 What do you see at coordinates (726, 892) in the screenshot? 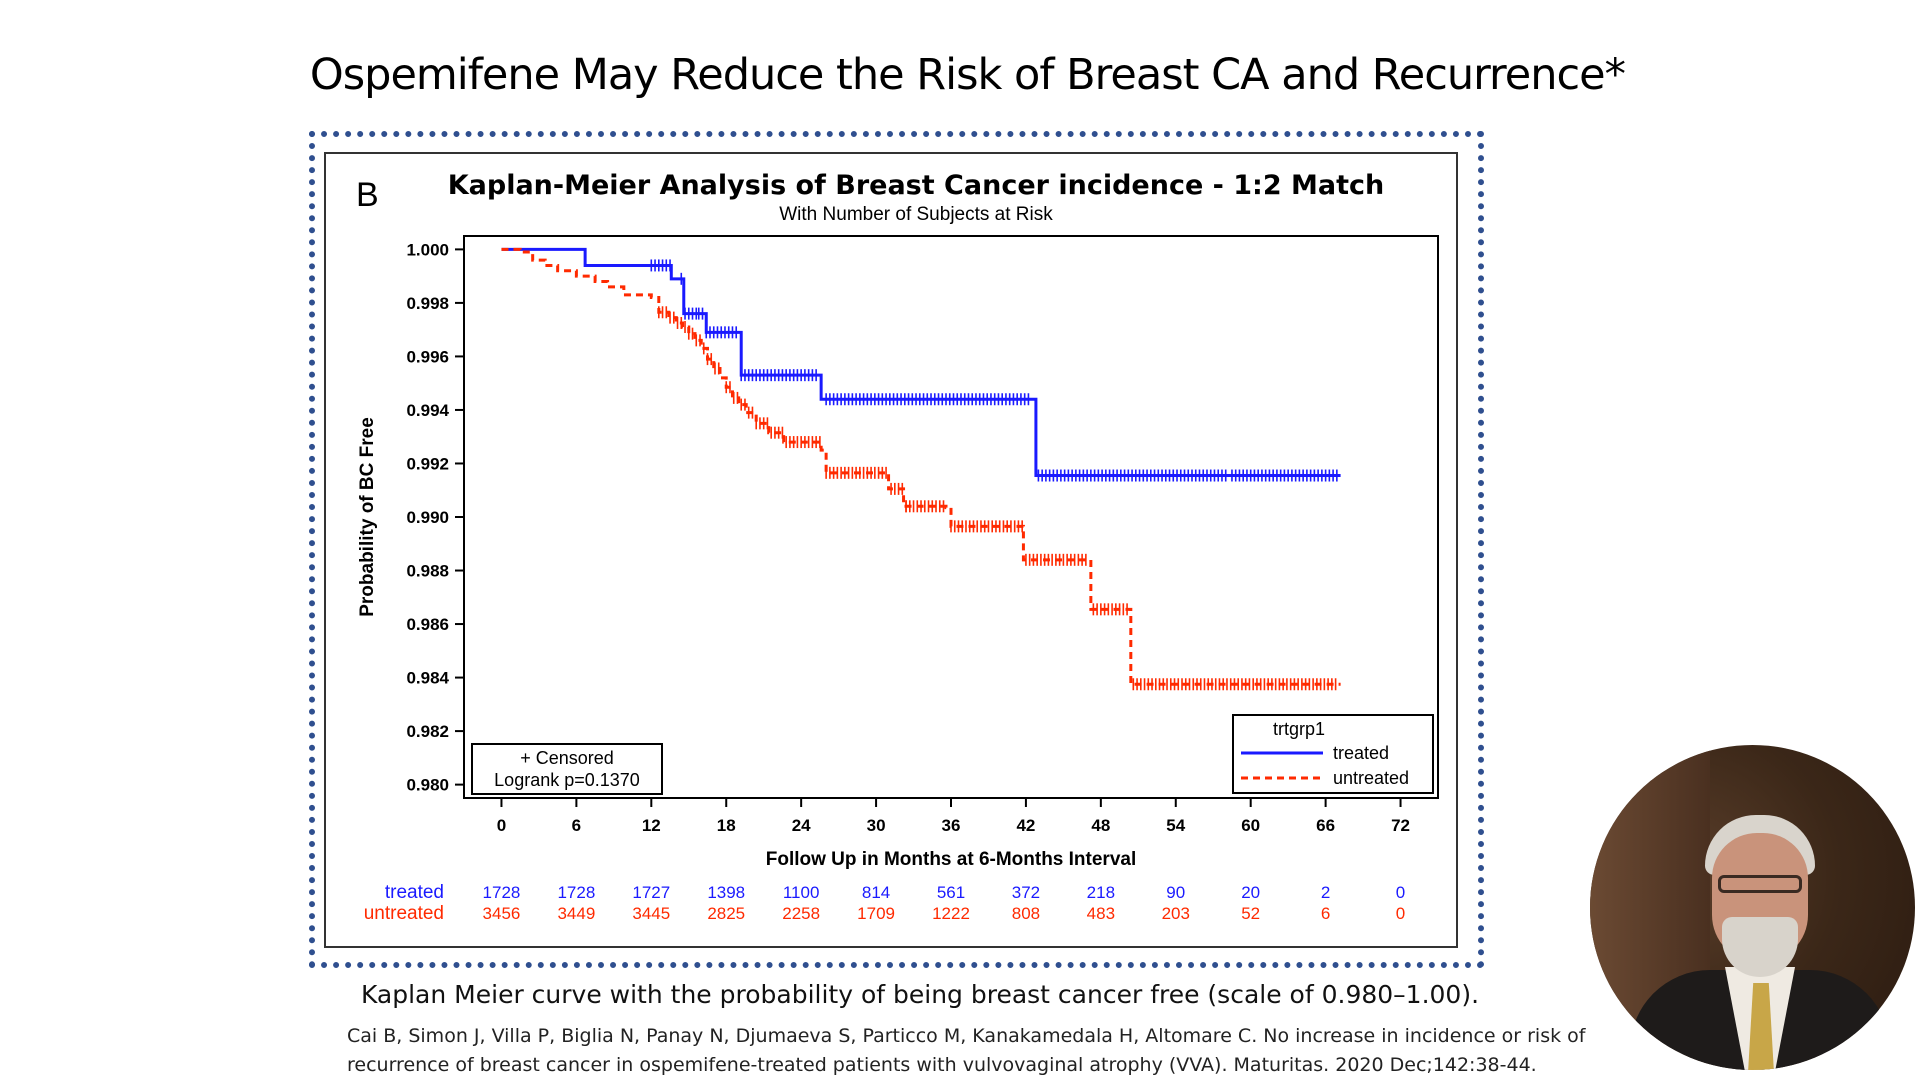
I see `at-risk-count-treated: 1398` at bounding box center [726, 892].